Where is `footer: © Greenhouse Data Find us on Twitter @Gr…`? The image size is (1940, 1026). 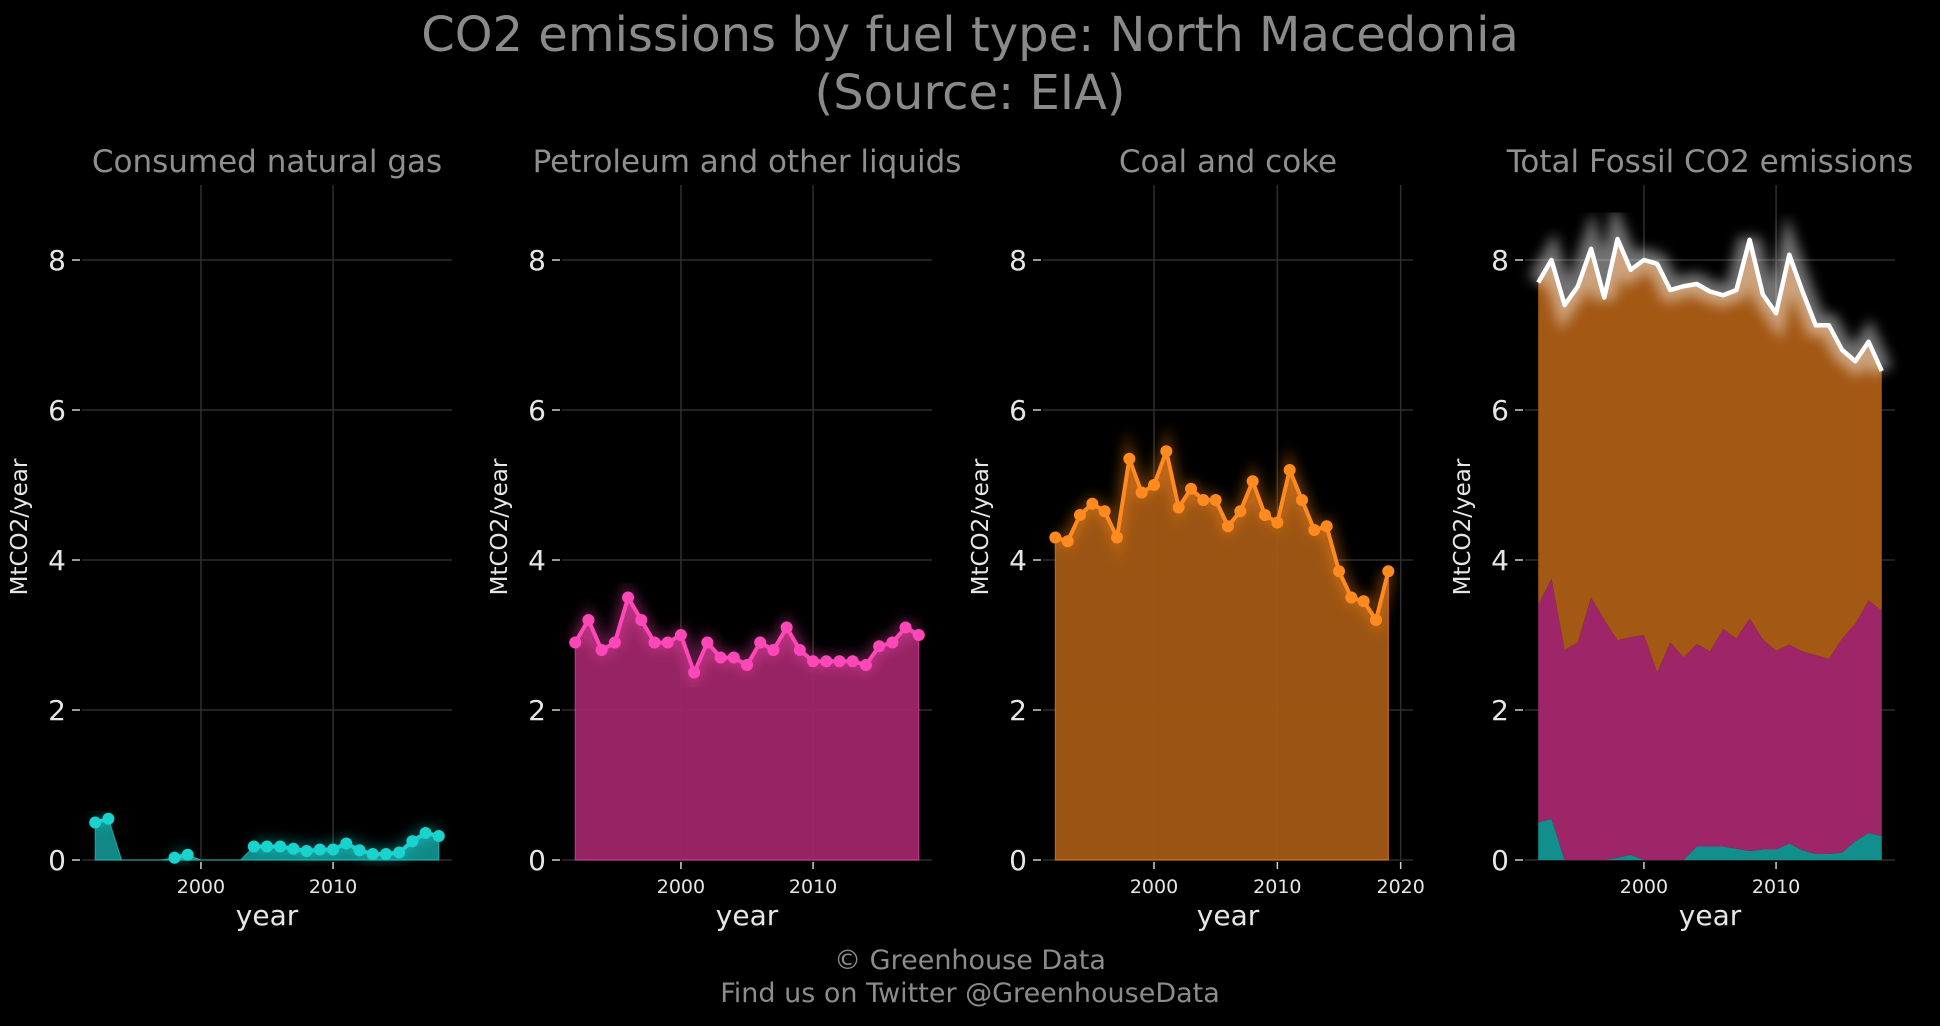 footer: © Greenhouse Data Find us on Twitter @Gr… is located at coordinates (970, 977).